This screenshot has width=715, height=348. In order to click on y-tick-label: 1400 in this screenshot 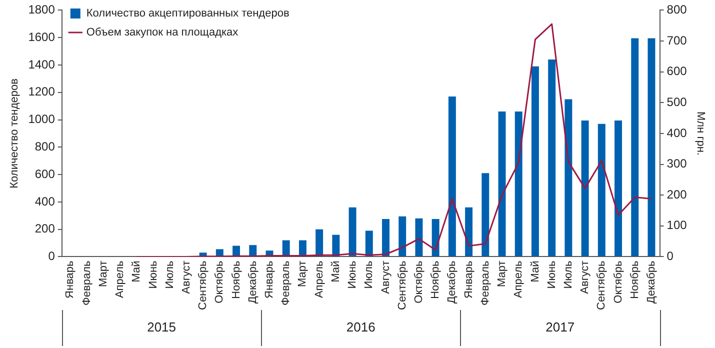, I will do `click(42, 64)`.